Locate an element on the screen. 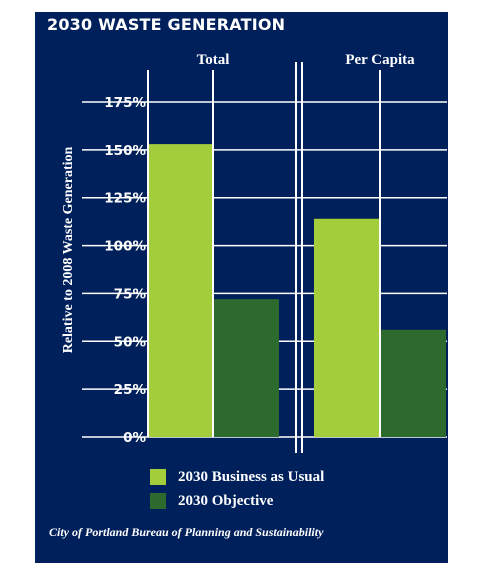  y-tick-label: 150% is located at coordinates (125, 151).